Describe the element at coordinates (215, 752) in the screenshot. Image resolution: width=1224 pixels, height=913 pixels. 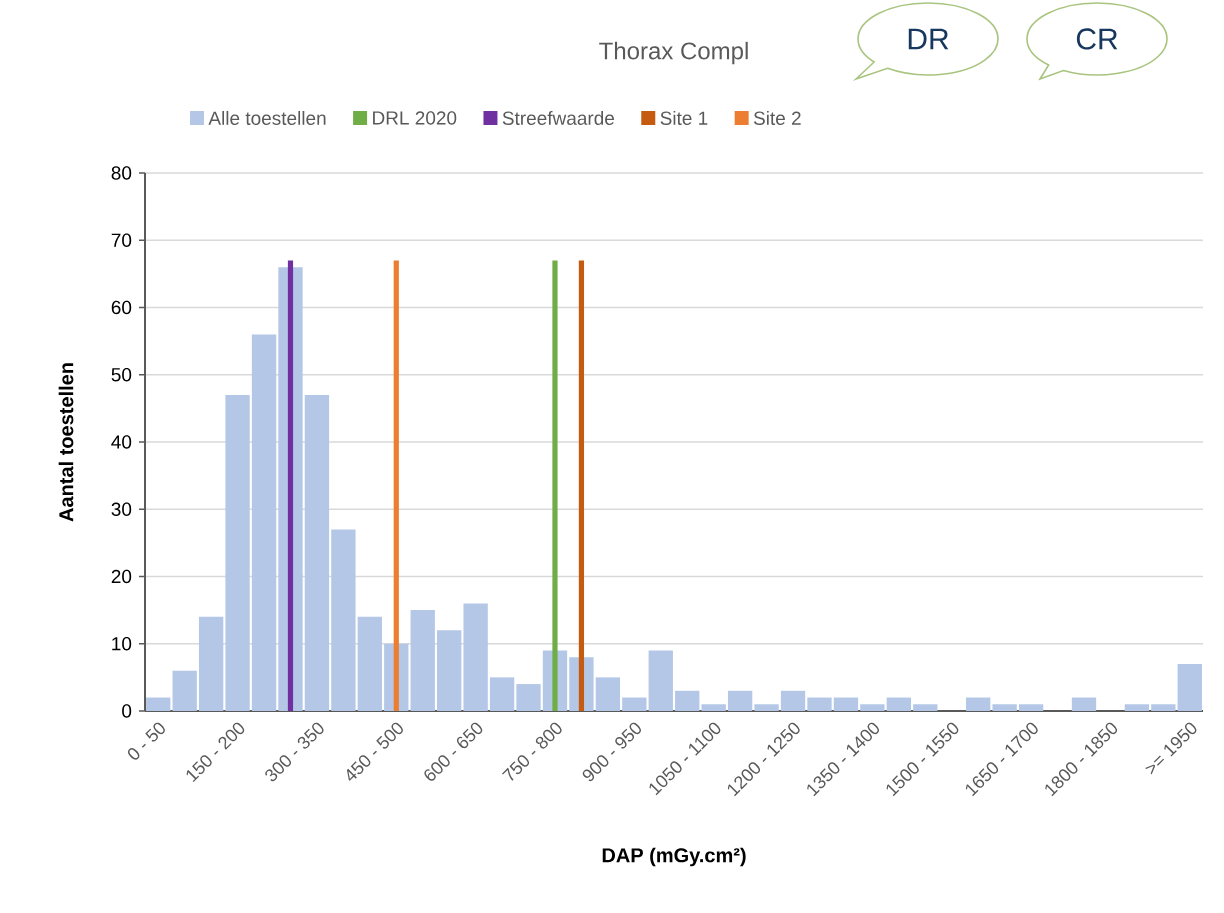
I see `x-tick-label: 150 - 200` at that location.